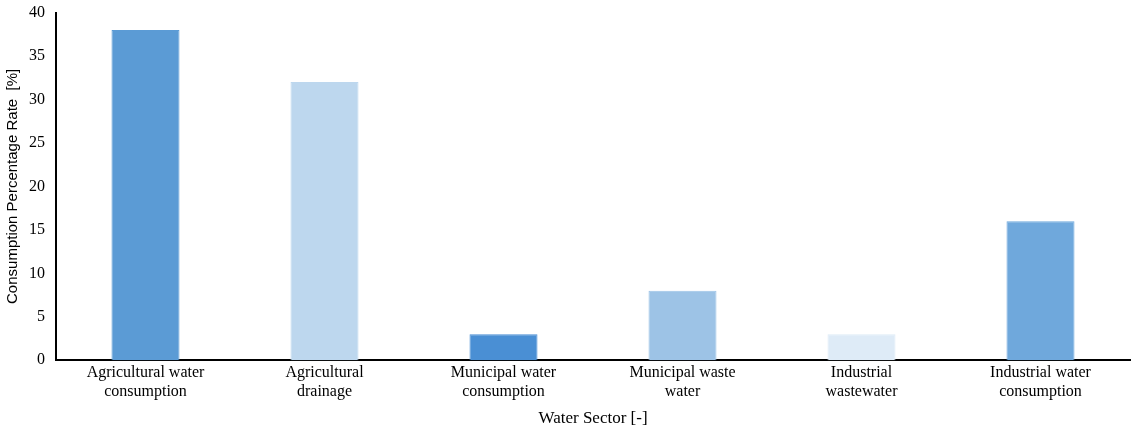 The width and height of the screenshot is (1140, 433). I want to click on y-tick-label: 35, so click(37, 55).